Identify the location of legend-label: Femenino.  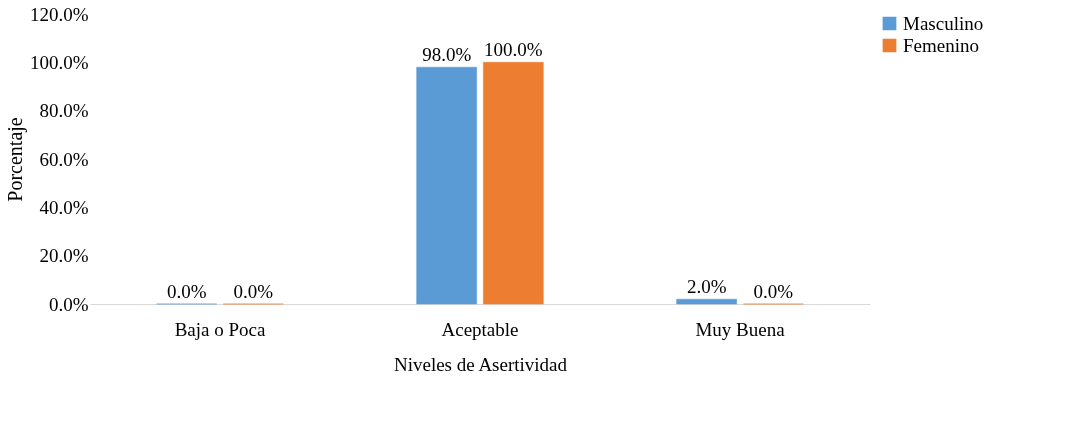
(941, 45).